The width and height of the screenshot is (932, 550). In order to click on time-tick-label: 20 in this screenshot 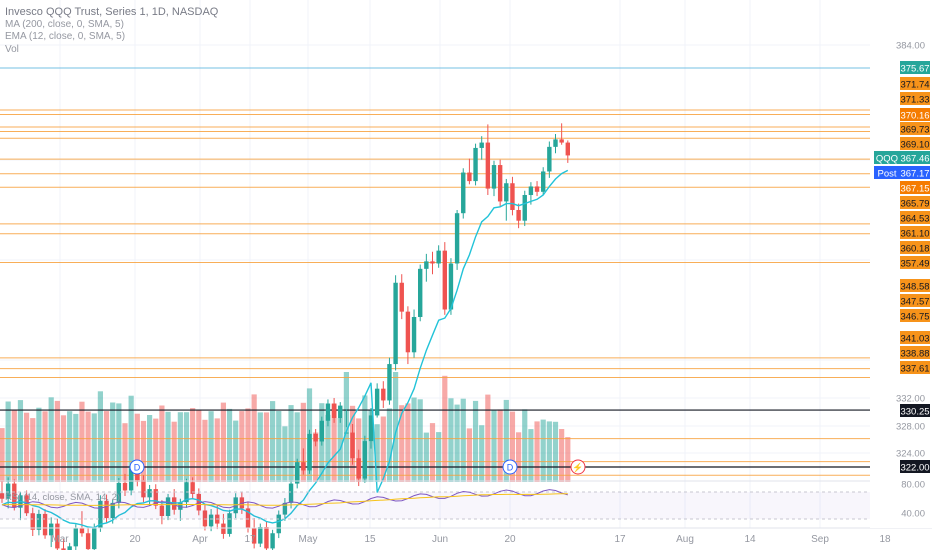, I will do `click(135, 539)`.